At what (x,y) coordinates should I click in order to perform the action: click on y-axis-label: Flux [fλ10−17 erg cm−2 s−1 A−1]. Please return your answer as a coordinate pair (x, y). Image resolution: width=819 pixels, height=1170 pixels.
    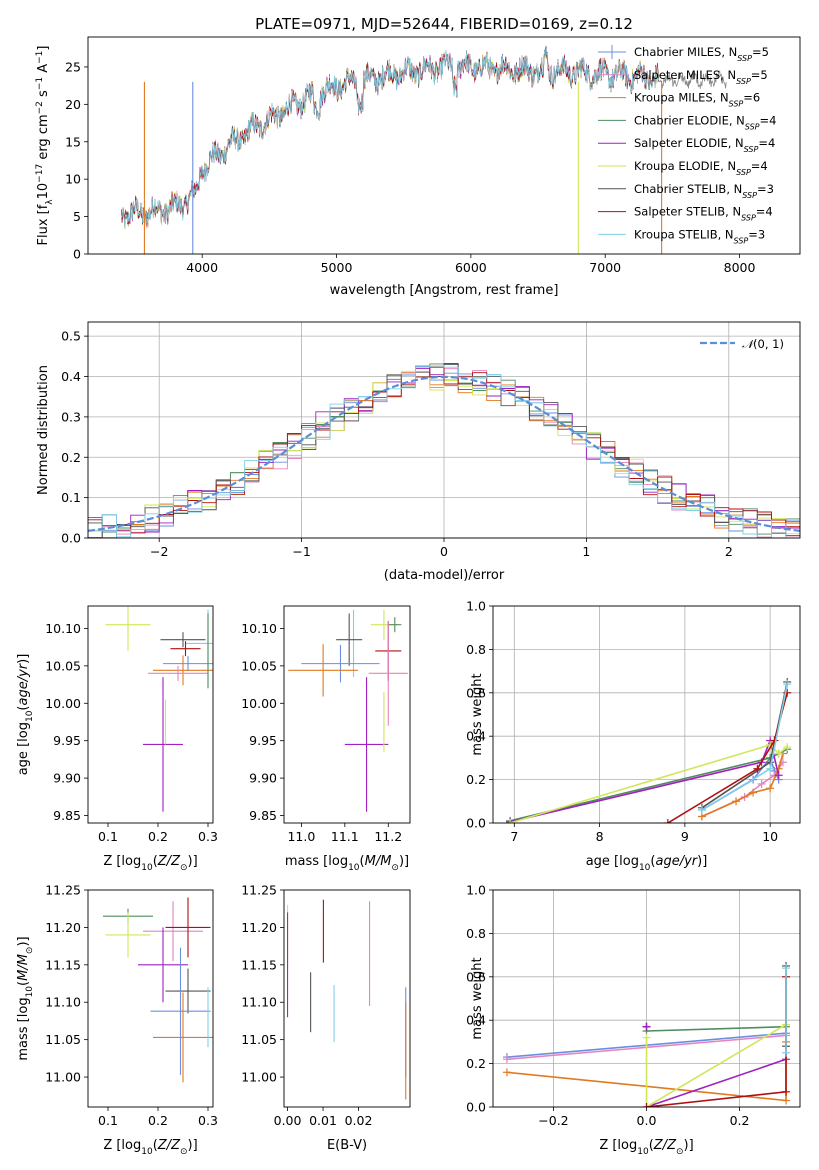
    Looking at the image, I should click on (45, 146).